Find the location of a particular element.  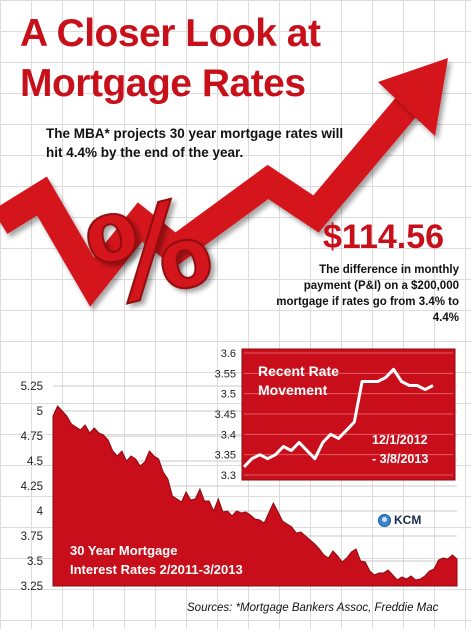

kcm-logo: KCM is located at coordinates (399, 520).